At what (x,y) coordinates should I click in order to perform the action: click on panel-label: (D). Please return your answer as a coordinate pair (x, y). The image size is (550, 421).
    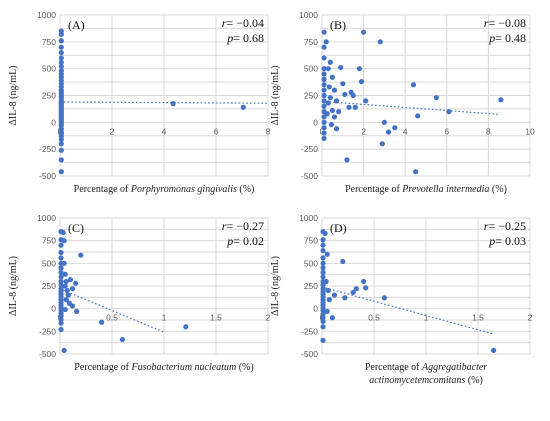
    Looking at the image, I should click on (338, 228).